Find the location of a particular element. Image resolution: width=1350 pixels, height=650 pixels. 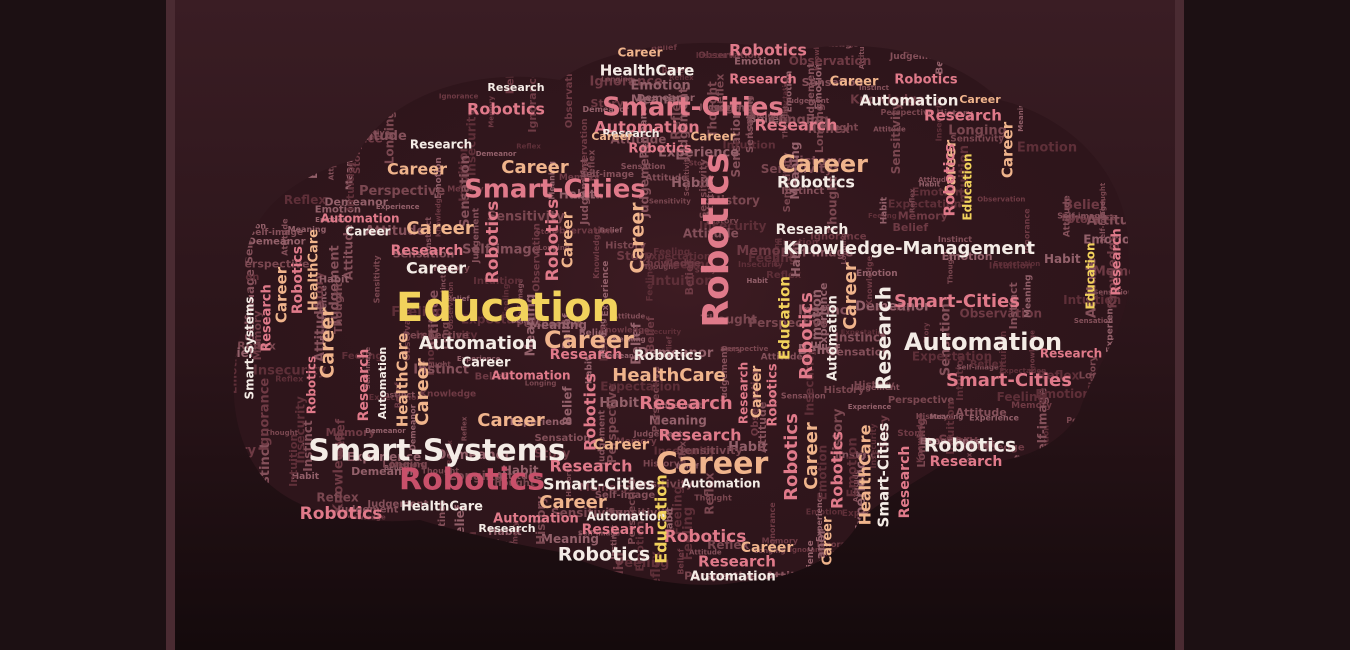

keyword-smart-systems: Smart-Systems is located at coordinates (437, 451).